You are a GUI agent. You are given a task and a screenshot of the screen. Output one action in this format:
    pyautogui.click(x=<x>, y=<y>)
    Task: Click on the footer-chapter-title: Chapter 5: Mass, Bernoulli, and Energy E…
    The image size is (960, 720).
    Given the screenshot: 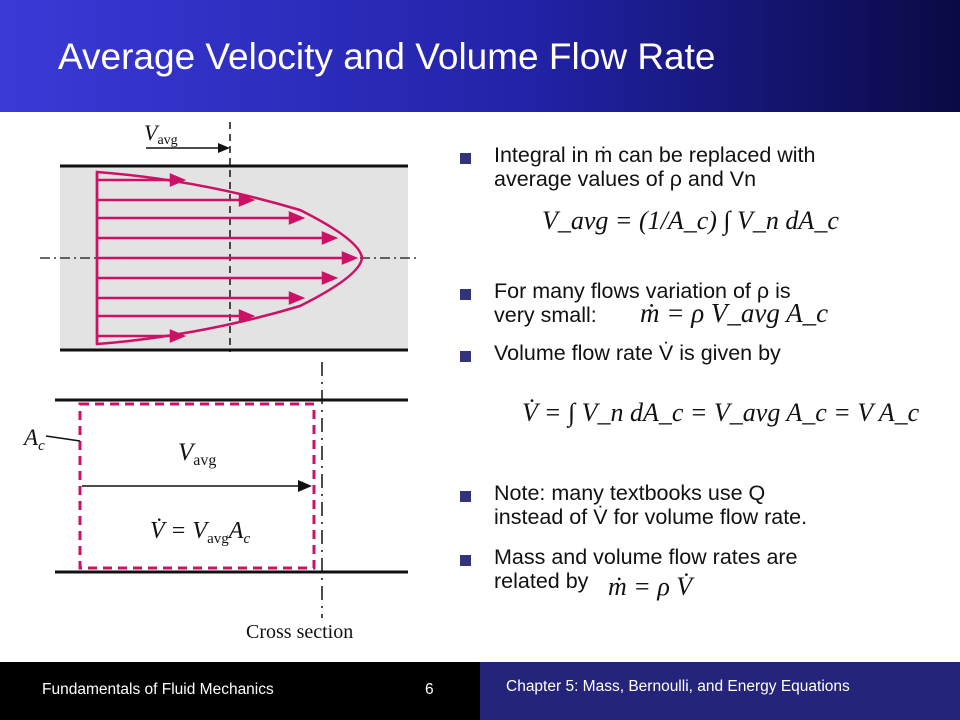 What is the action you would take?
    pyautogui.click(x=678, y=686)
    